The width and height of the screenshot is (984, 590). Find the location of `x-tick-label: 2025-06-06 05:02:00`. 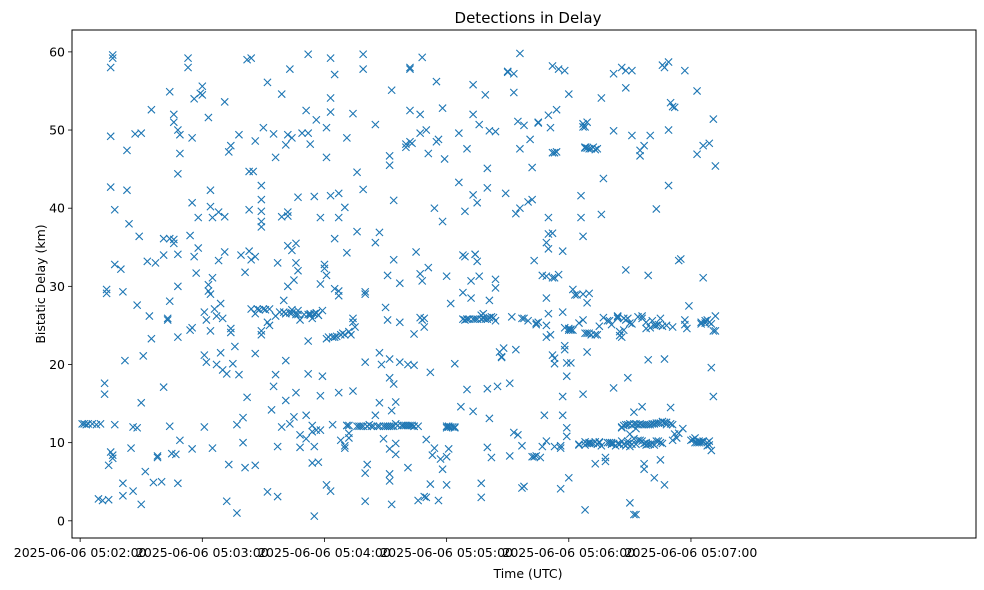

x-tick-label: 2025-06-06 05:02:00 is located at coordinates (80, 552).